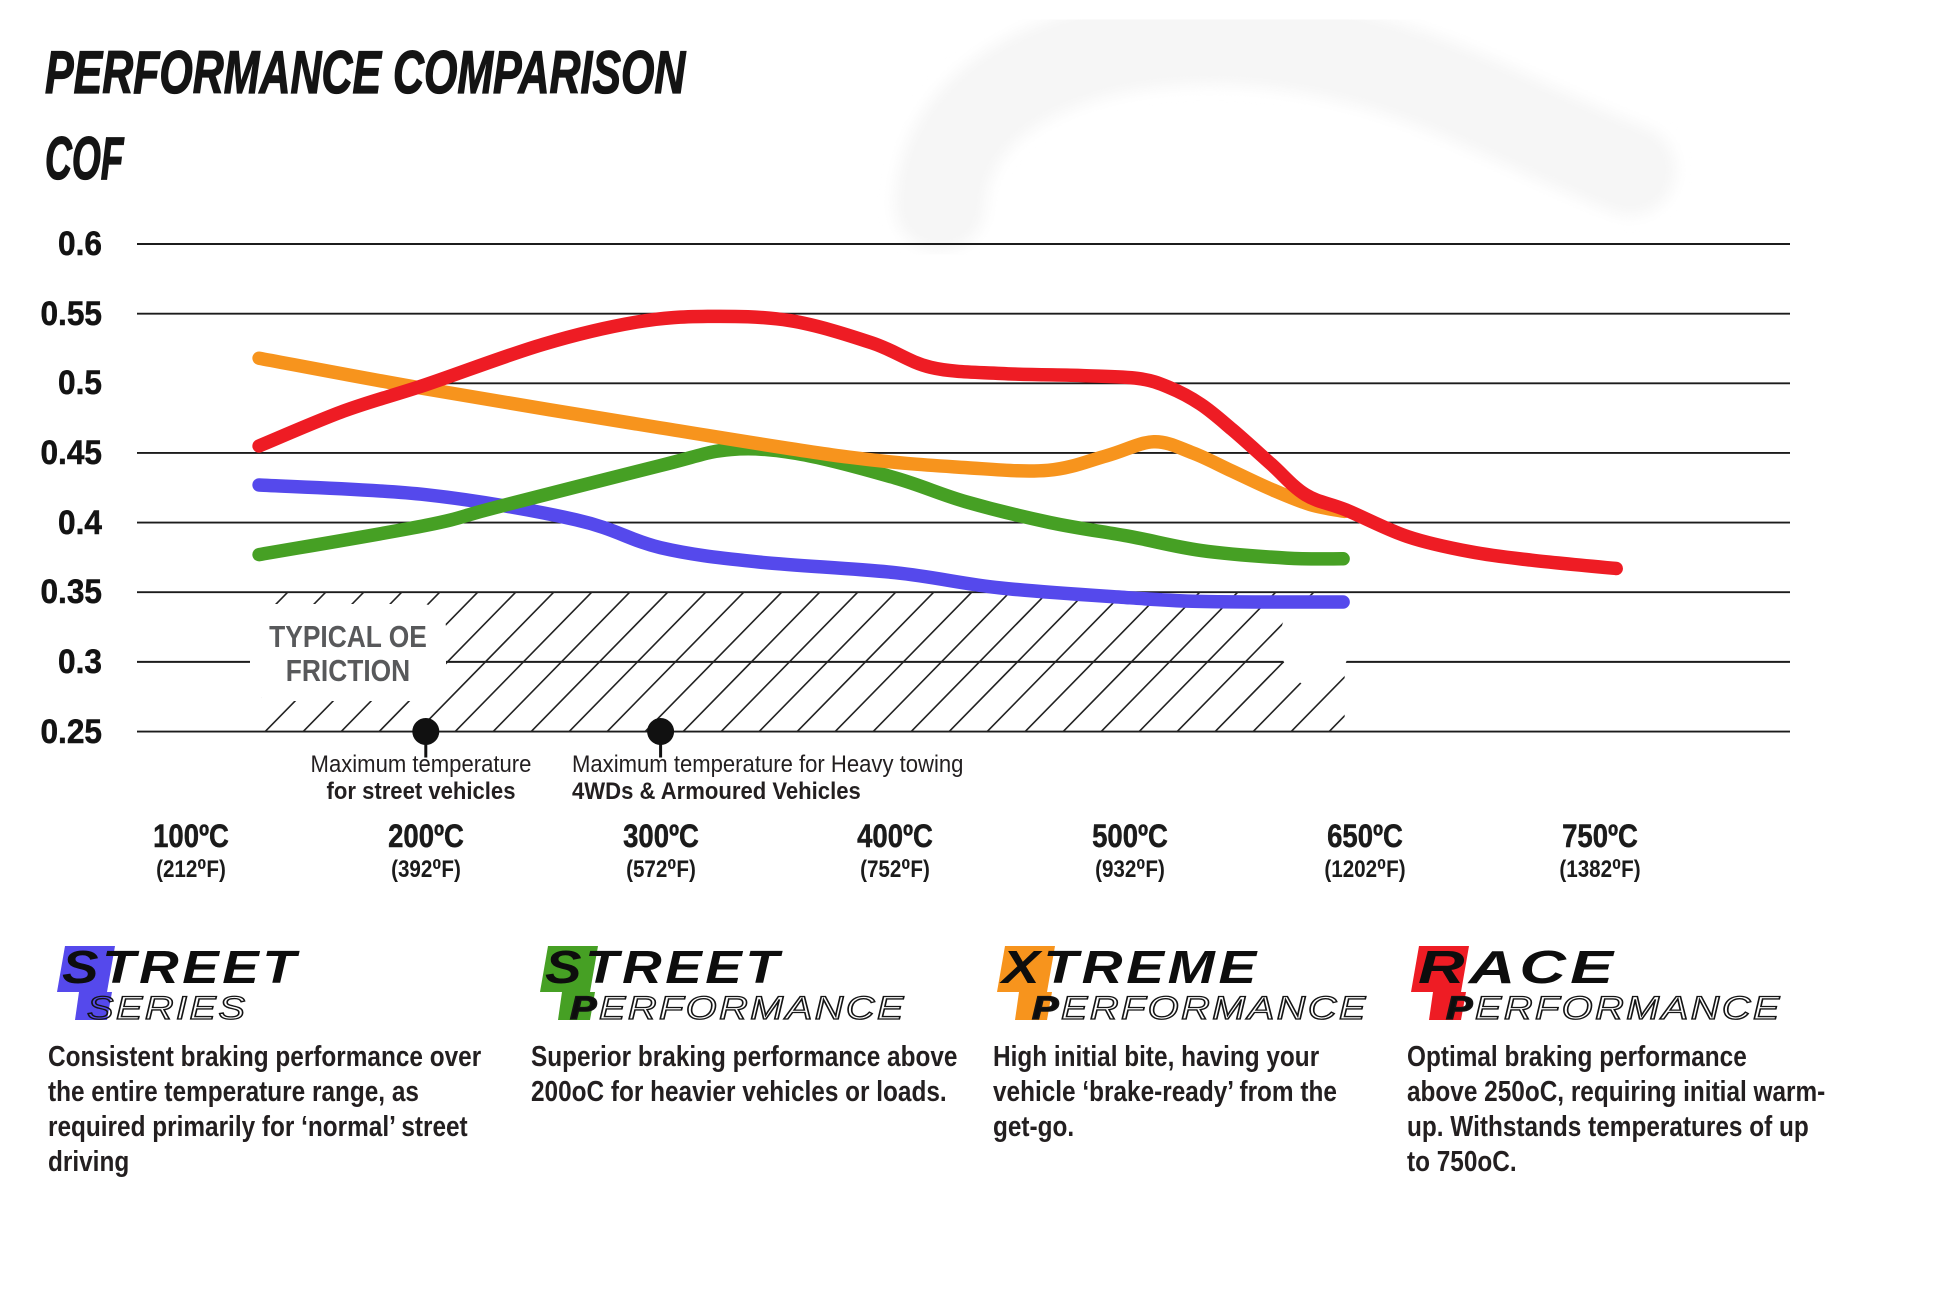 The width and height of the screenshot is (1946, 1310). Describe the element at coordinates (191, 850) in the screenshot. I see `x-tick-label: 100ºC (212⁰F)` at that location.